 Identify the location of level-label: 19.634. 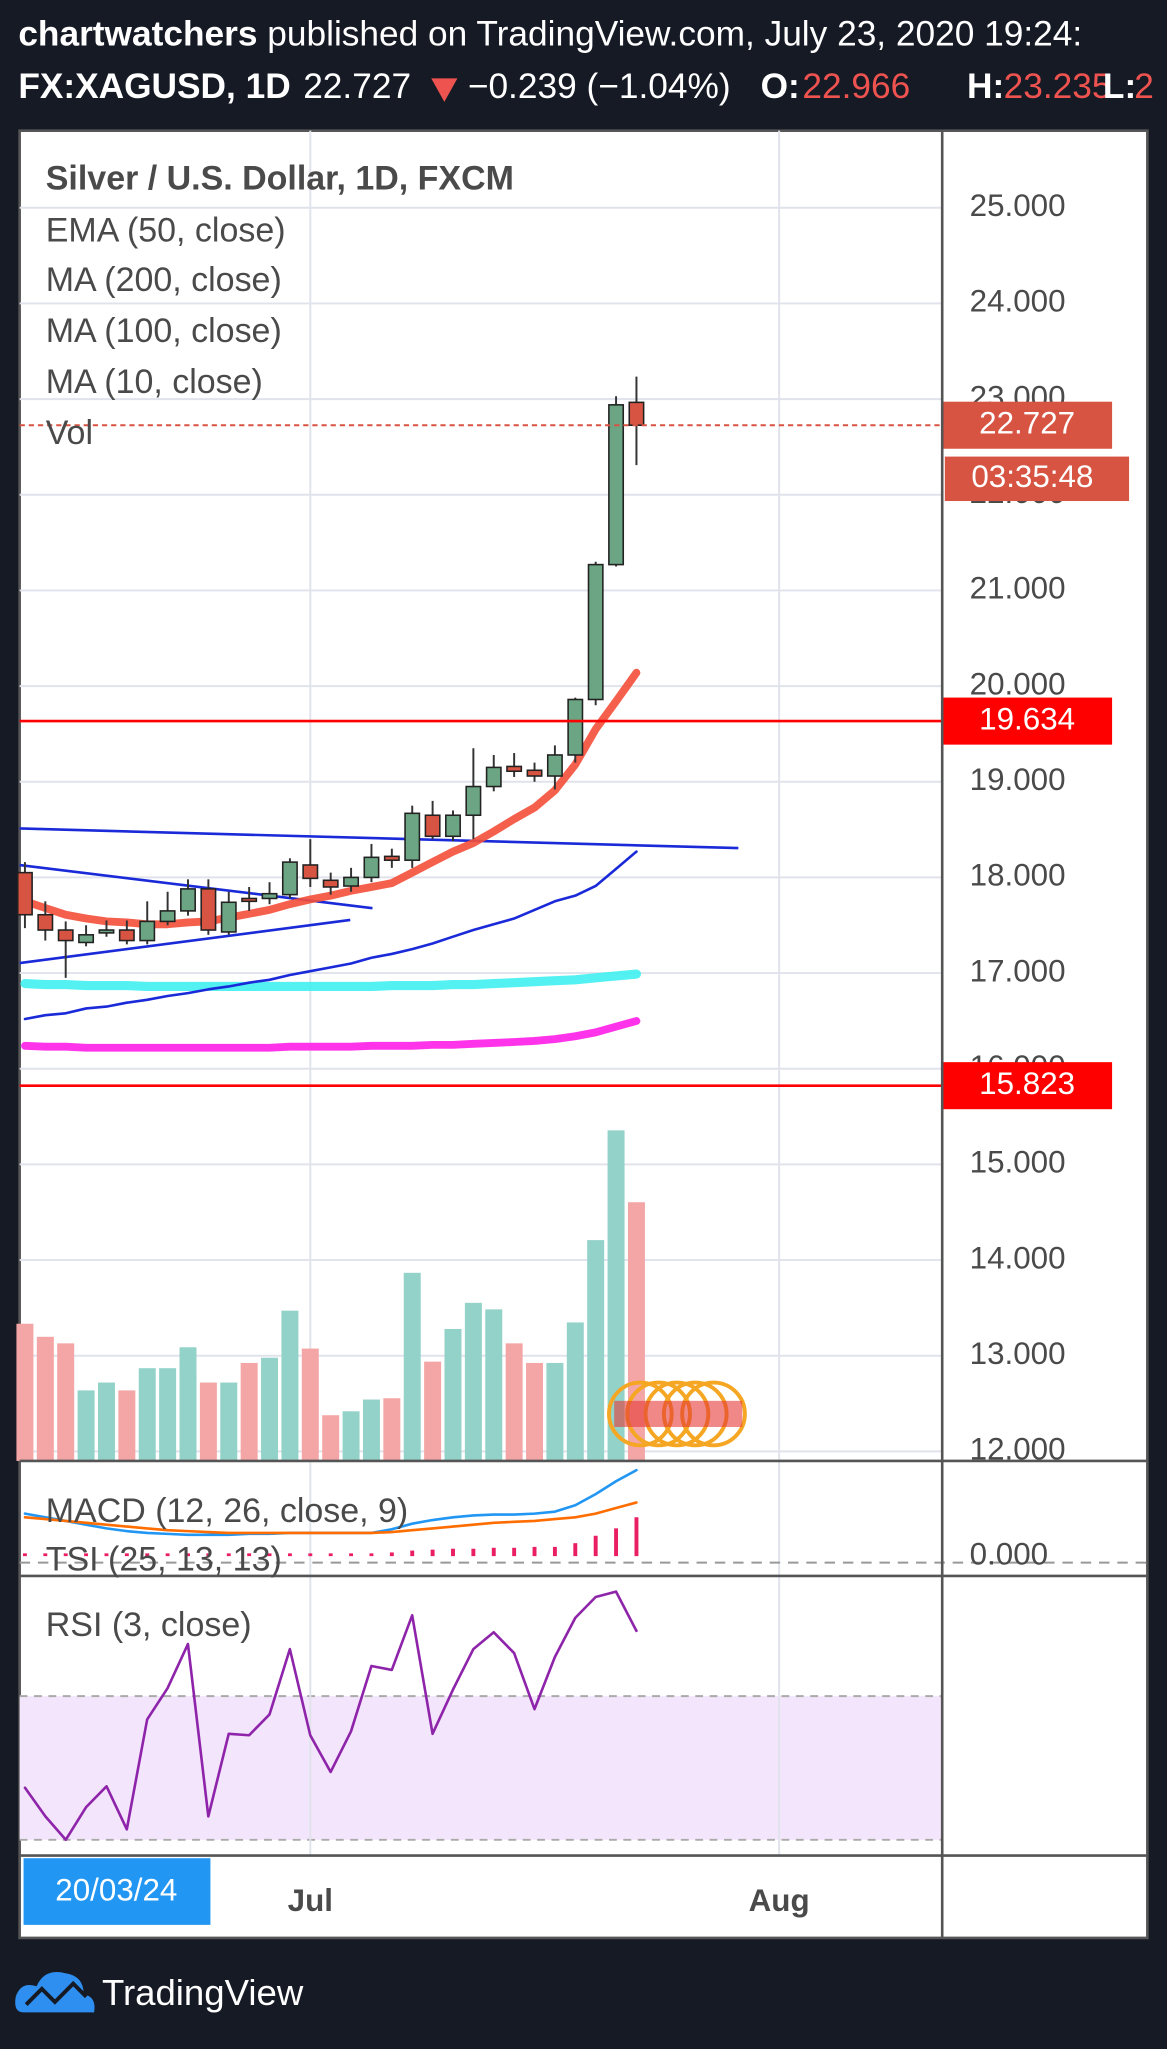
(1027, 718).